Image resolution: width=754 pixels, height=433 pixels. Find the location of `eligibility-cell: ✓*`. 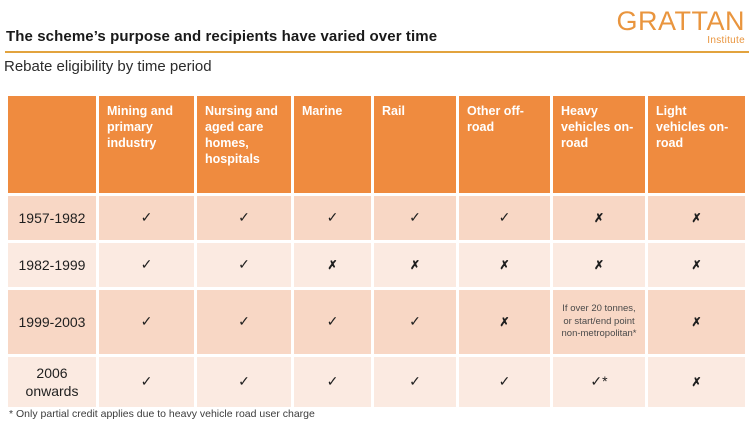

eligibility-cell: ✓* is located at coordinates (599, 382).